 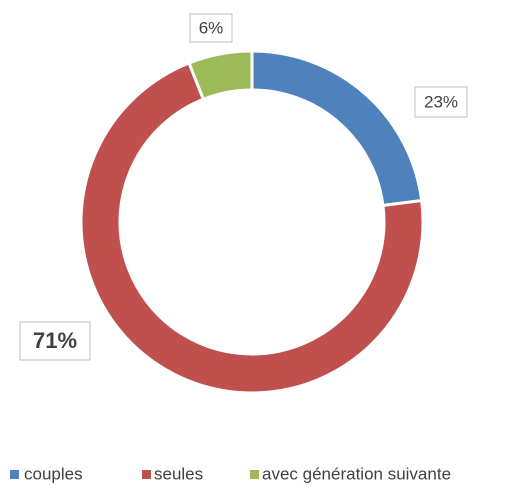 I want to click on legend-label: seules, so click(x=178, y=473).